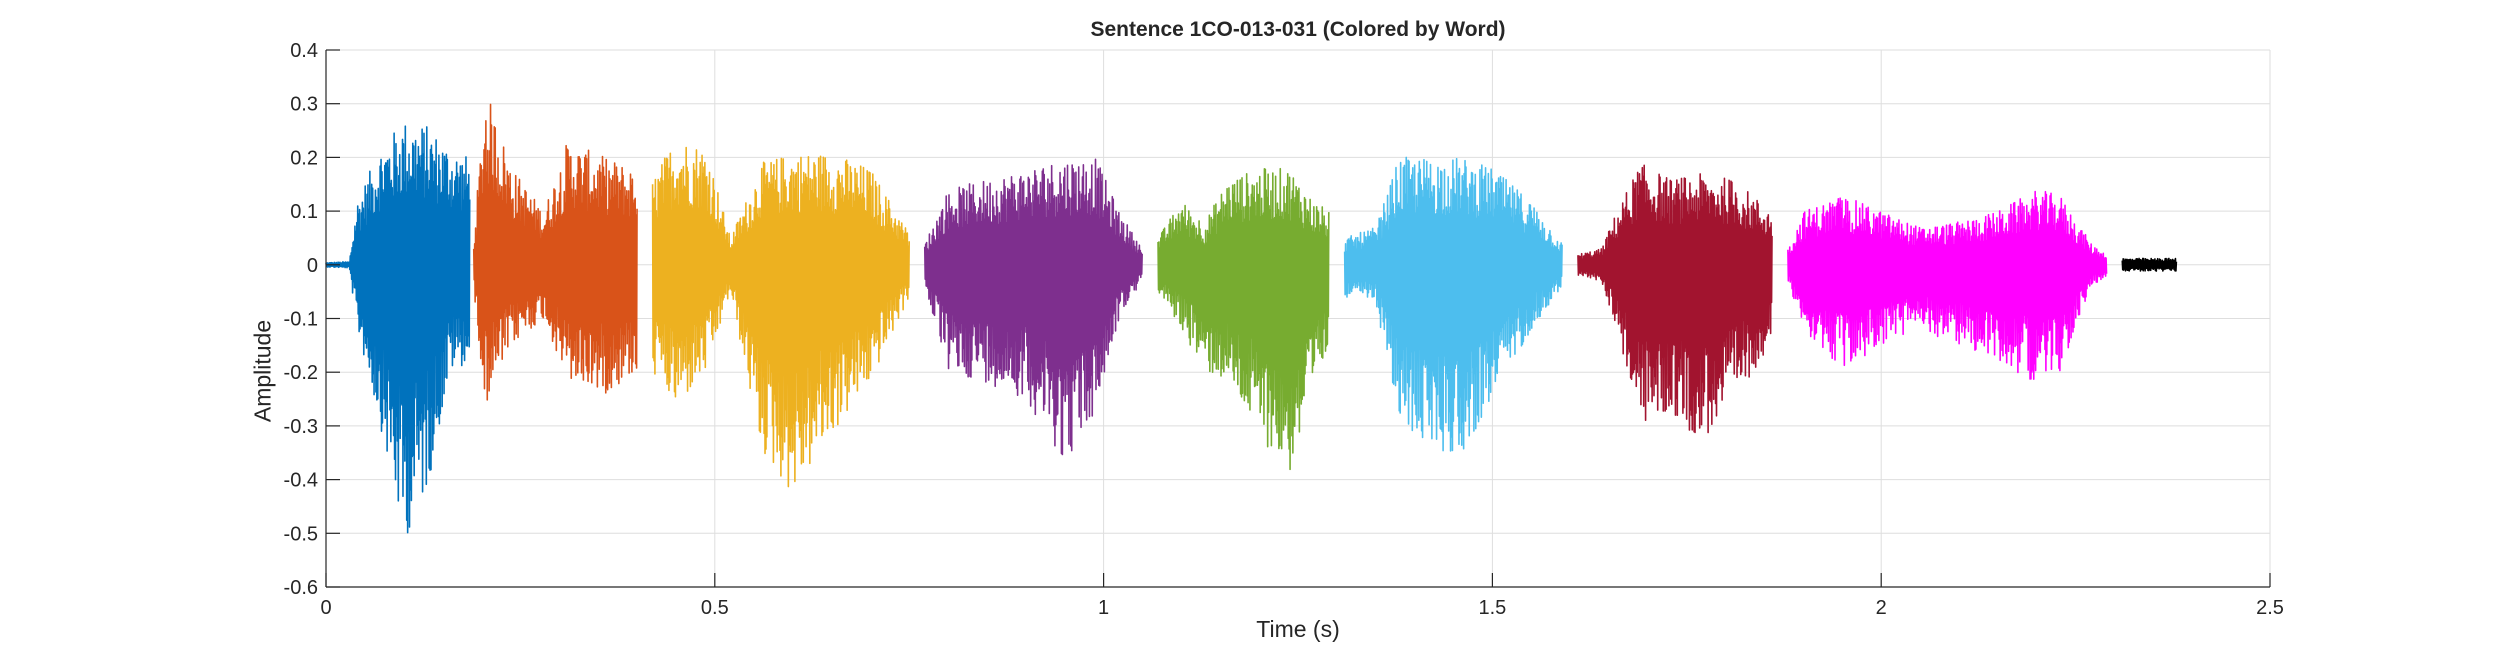 Image resolution: width=2500 pixels, height=657 pixels. What do you see at coordinates (1298, 629) in the screenshot?
I see `x-axis-label: Time (s)` at bounding box center [1298, 629].